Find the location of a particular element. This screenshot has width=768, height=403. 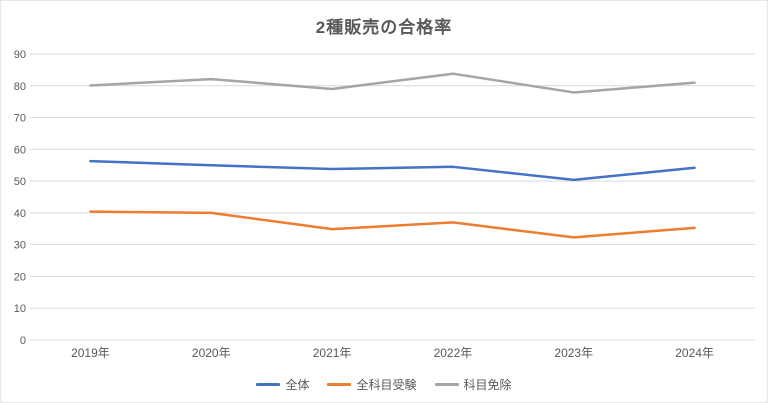

legend-line-swatch-orange is located at coordinates (339, 384).